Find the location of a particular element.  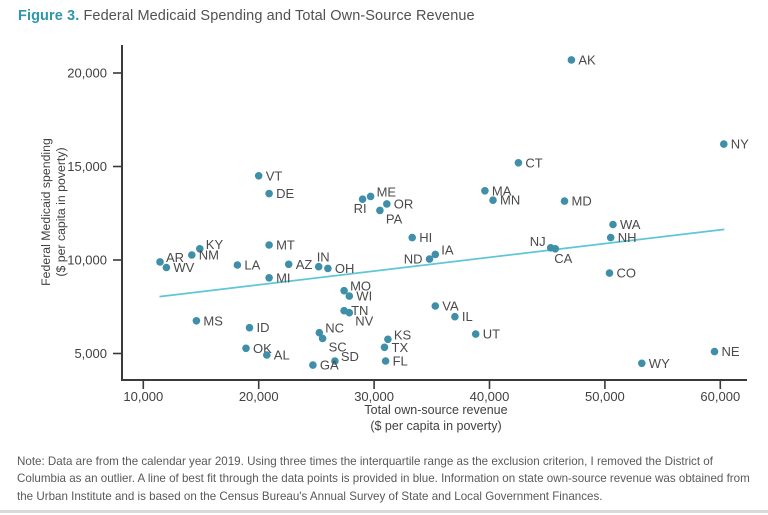

point-label-NM: NM is located at coordinates (209, 255).